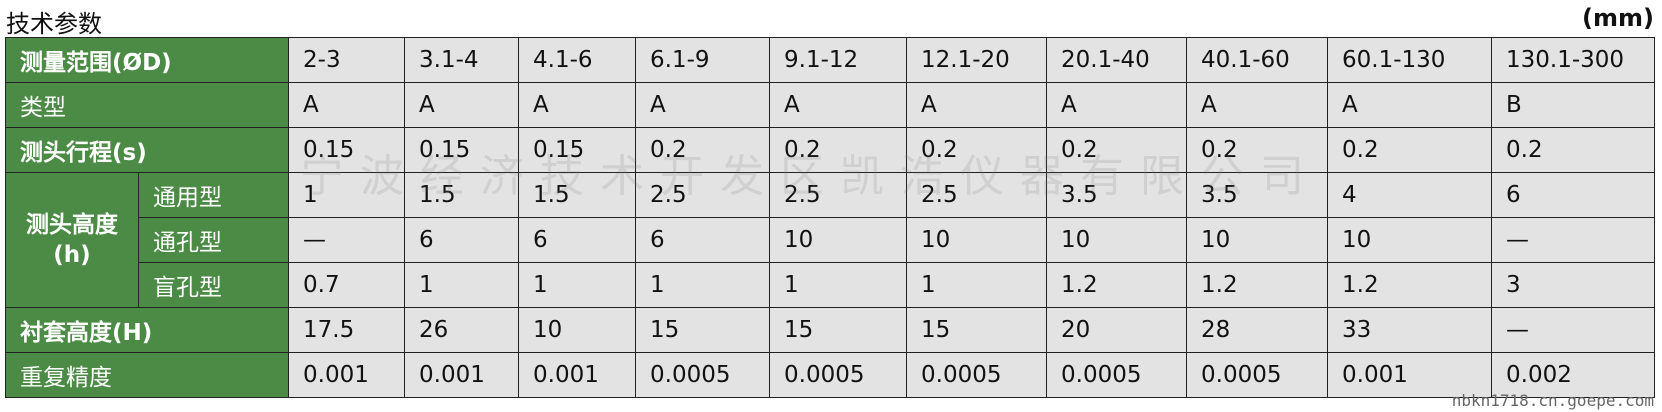 This screenshot has height=412, width=1662. Describe the element at coordinates (1618, 18) in the screenshot. I see `unit: (mm)` at that location.